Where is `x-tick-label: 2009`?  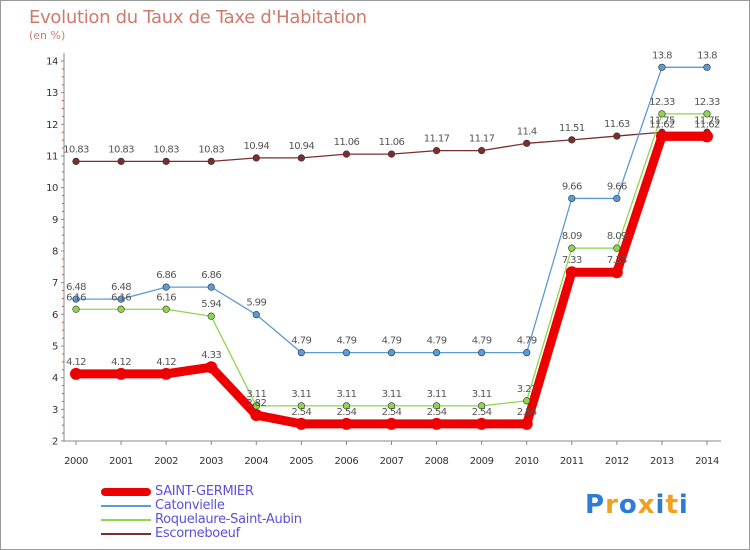 x-tick-label: 2009 is located at coordinates (482, 461).